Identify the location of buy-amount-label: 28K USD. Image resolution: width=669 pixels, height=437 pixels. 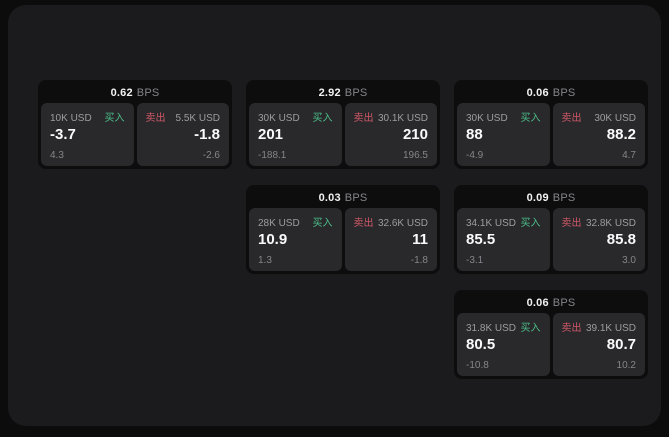
(279, 223).